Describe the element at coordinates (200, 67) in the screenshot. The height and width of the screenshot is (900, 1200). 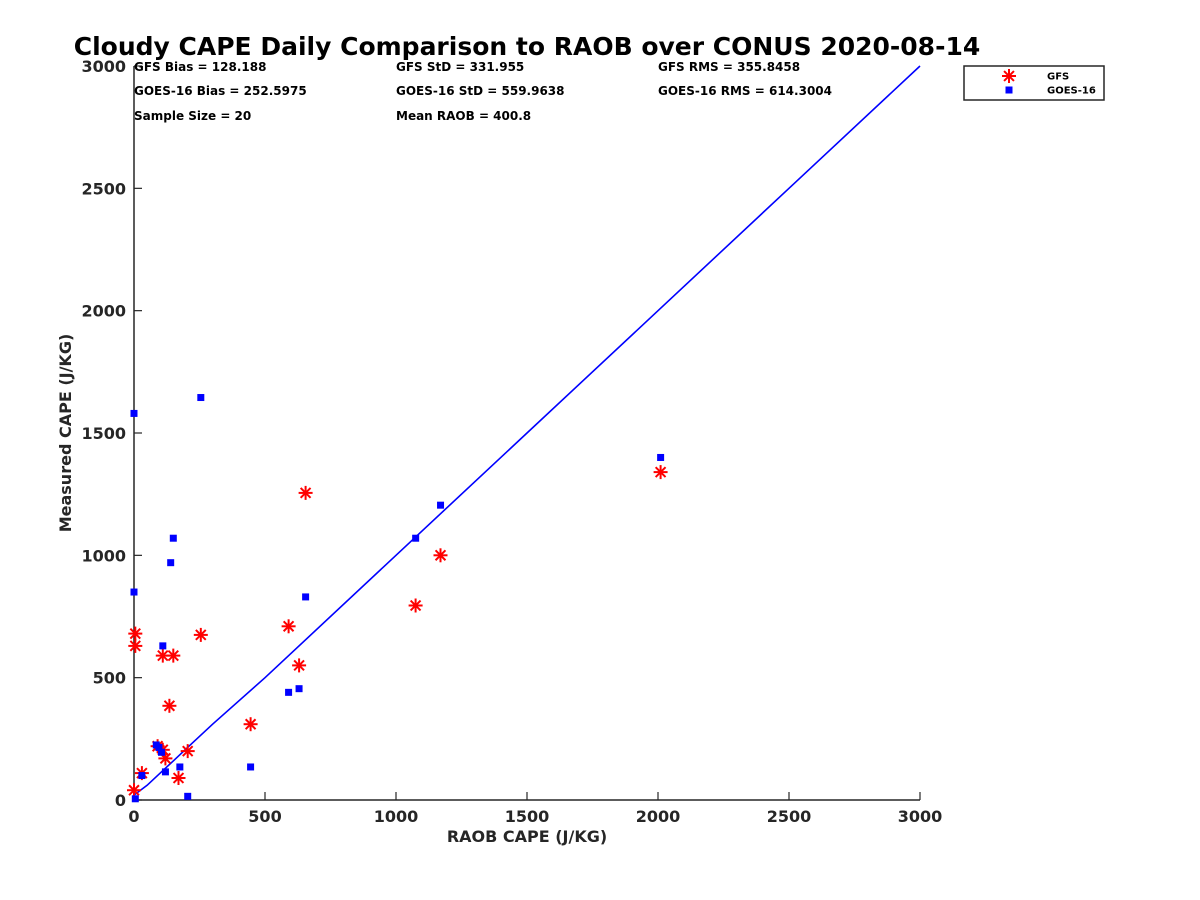
I see `stat-annotation: GFS Bias = 128.188` at that location.